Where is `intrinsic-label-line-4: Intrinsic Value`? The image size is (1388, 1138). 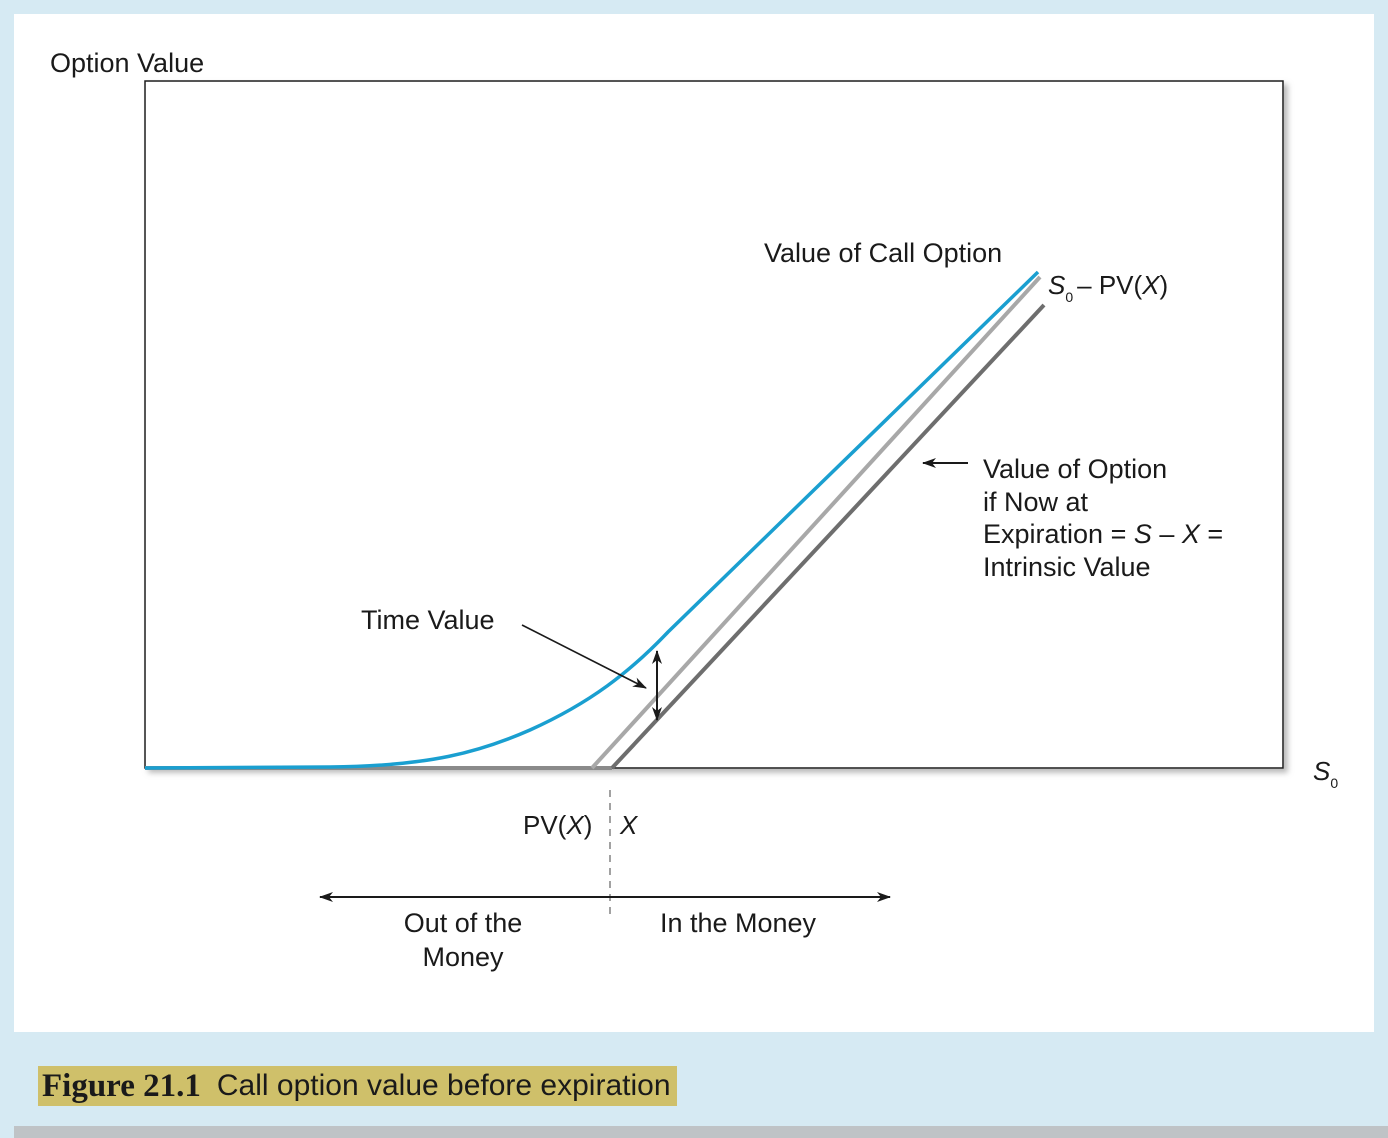 intrinsic-label-line-4: Intrinsic Value is located at coordinates (1067, 567).